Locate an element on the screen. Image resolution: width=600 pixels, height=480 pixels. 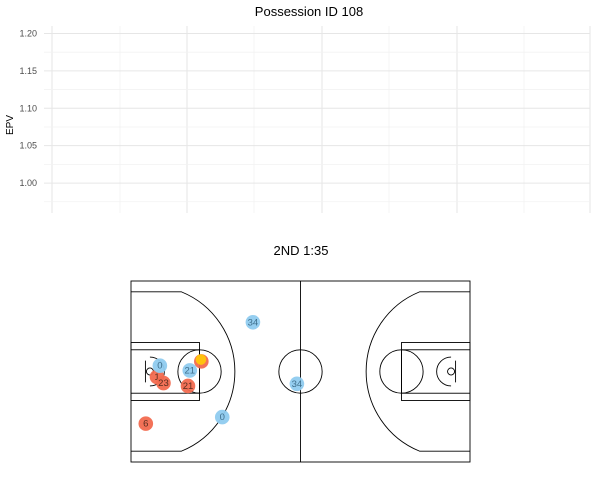
offense-player-number: 23 is located at coordinates (163, 383).